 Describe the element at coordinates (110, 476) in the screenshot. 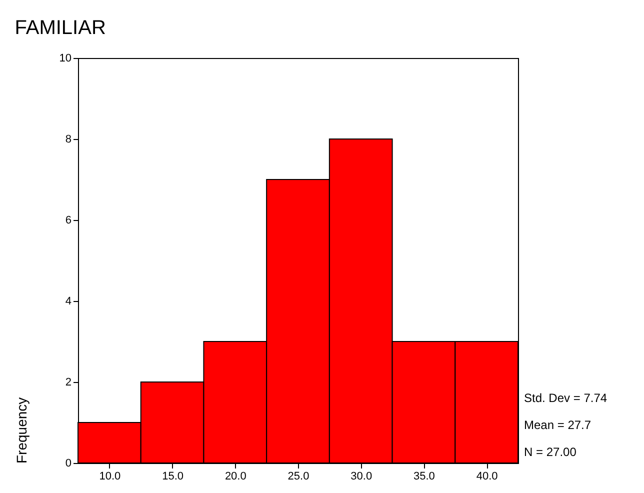

I see `x-tick-label: 10.0` at that location.